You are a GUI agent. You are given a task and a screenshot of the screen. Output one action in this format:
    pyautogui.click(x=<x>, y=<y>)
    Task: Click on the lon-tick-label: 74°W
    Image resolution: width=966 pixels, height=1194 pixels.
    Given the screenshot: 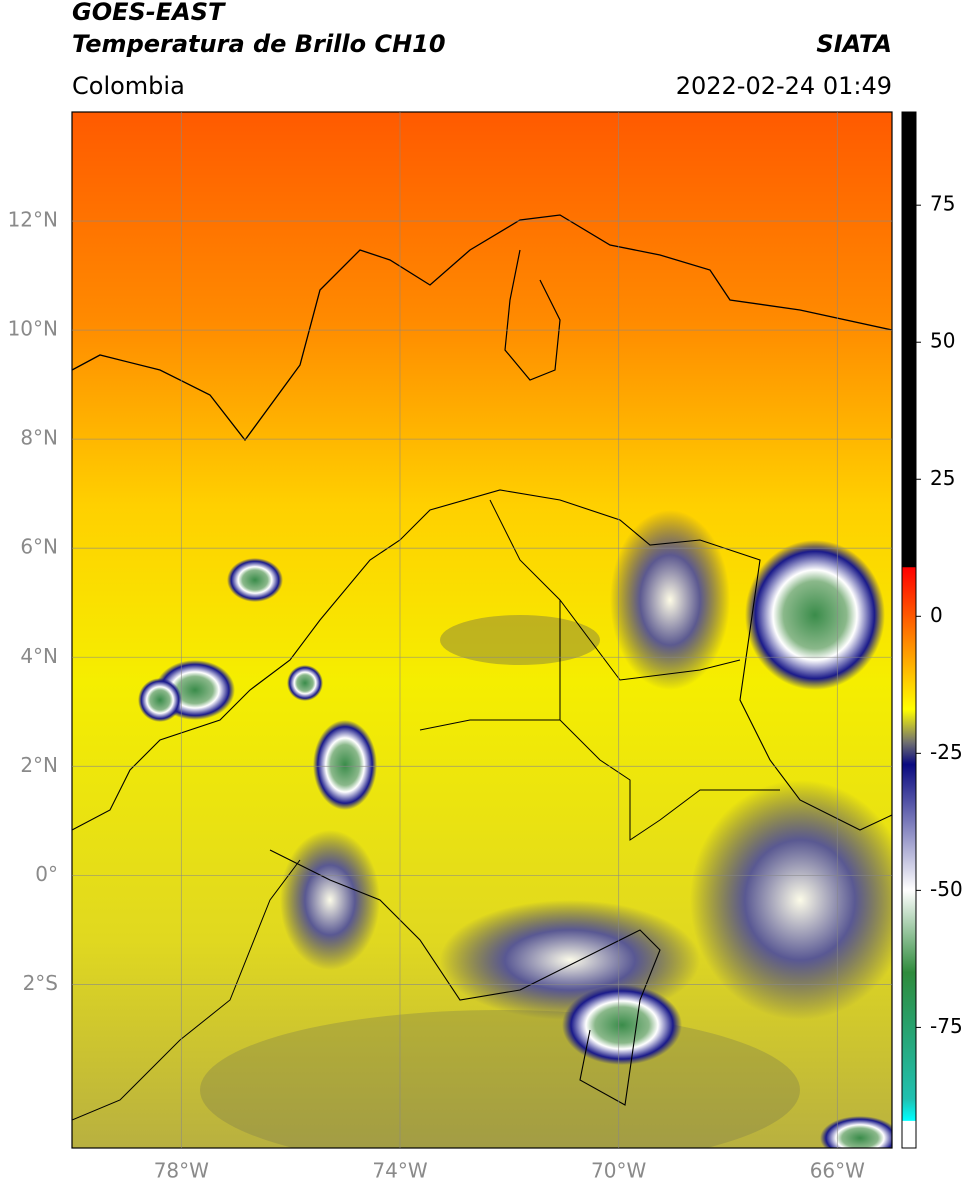 What is the action you would take?
    pyautogui.click(x=399, y=1171)
    